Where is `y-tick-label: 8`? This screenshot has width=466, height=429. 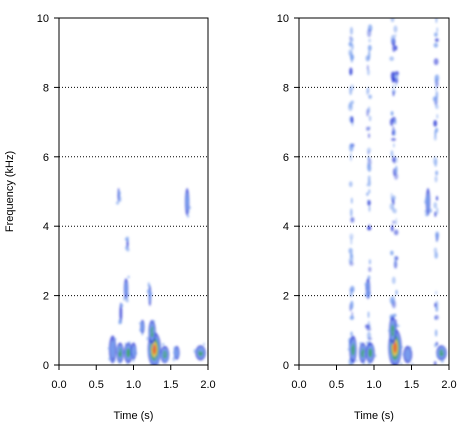
y-tick-label: 8 is located at coordinates (46, 88).